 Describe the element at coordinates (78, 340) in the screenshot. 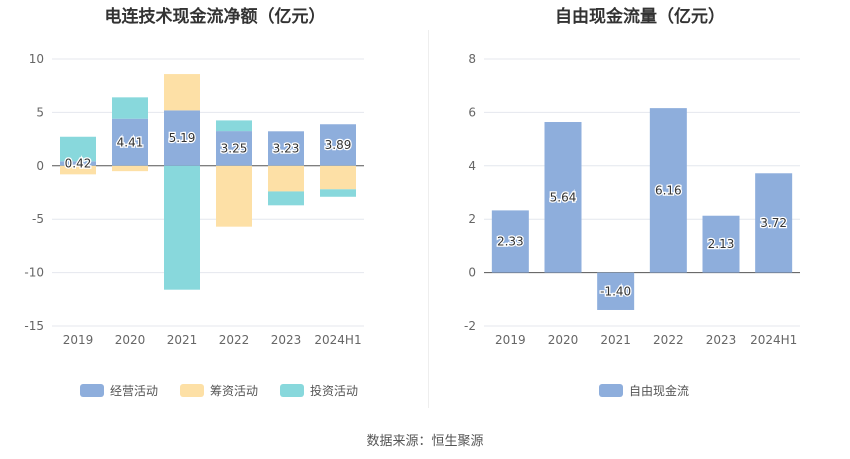

I see `cashflow-xtick-label: 2019` at that location.